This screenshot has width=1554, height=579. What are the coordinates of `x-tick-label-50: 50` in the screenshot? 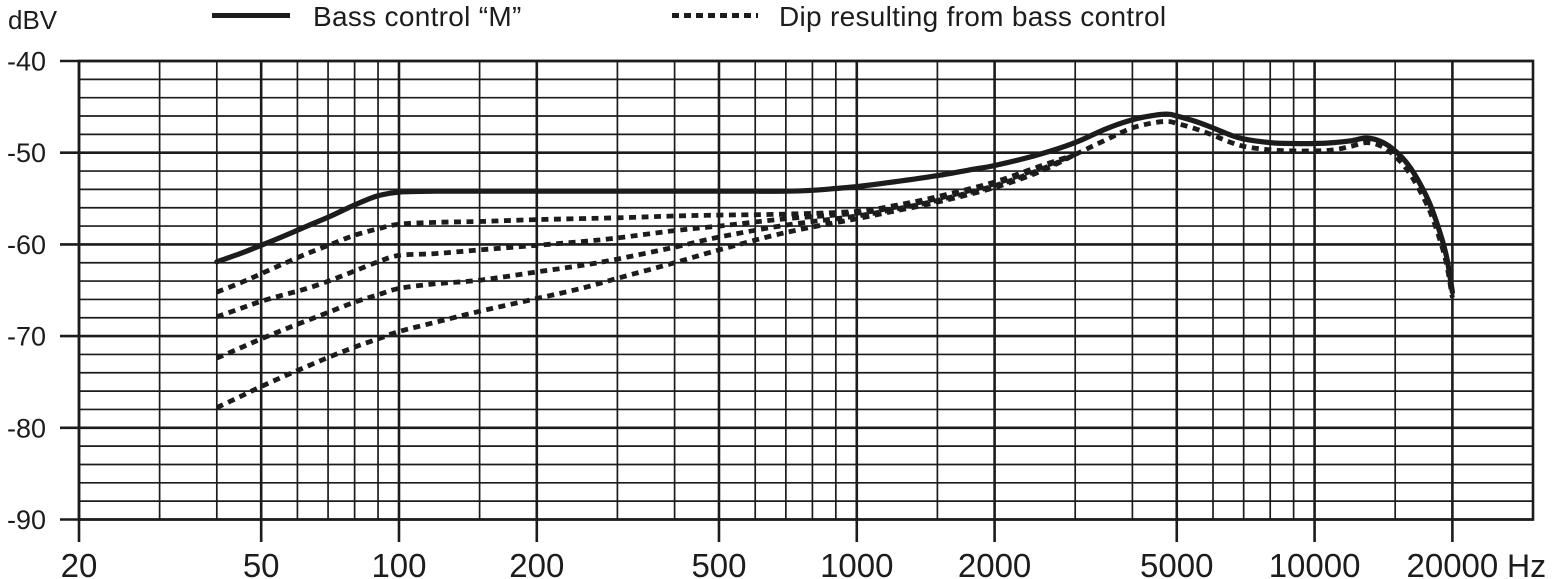 It's located at (261, 563).